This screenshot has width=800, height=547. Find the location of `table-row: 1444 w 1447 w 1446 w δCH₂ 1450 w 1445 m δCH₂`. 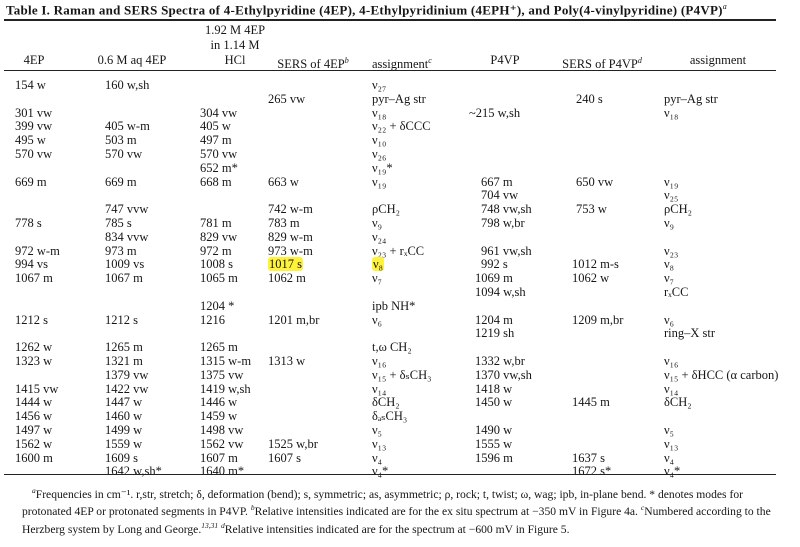

table-row: 1444 w 1447 w 1446 w δCH₂ 1450 w 1445 m δCH₂ is located at coordinates (400, 402).